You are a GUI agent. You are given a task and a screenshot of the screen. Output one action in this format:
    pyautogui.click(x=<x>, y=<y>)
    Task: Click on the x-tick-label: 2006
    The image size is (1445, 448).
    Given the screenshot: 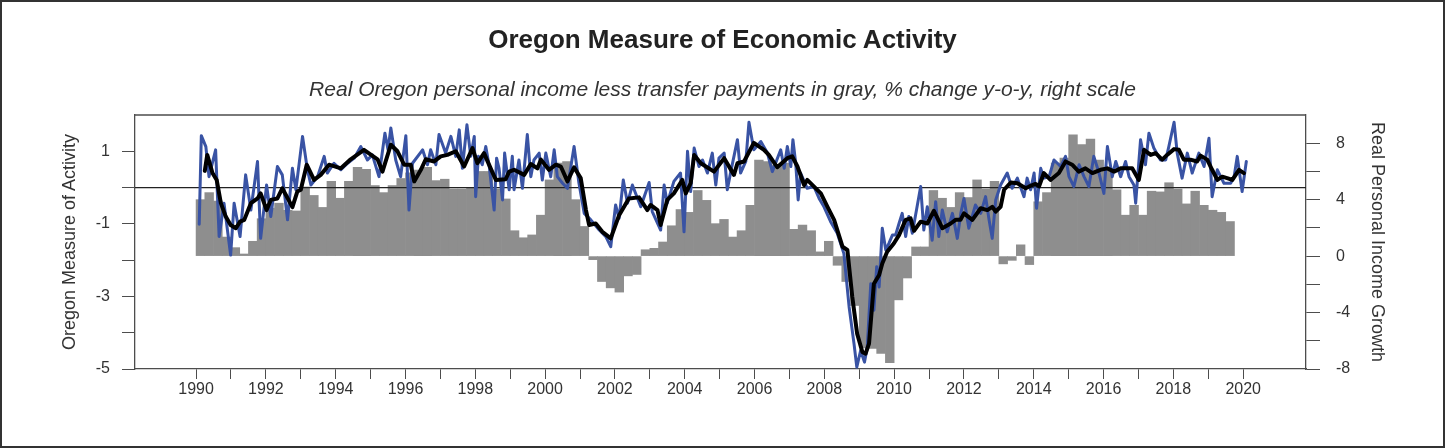 What is the action you would take?
    pyautogui.click(x=754, y=389)
    